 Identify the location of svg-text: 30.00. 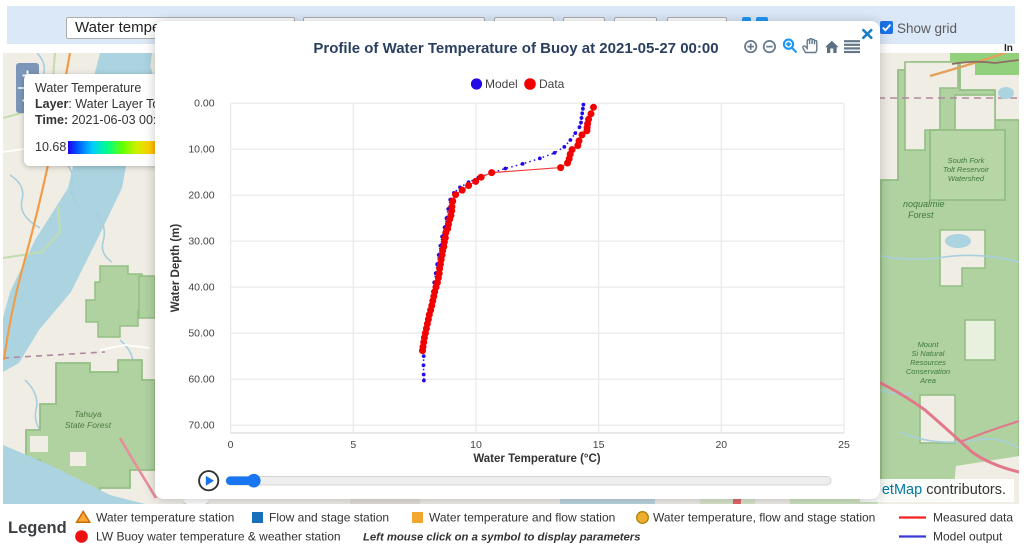
(201, 242).